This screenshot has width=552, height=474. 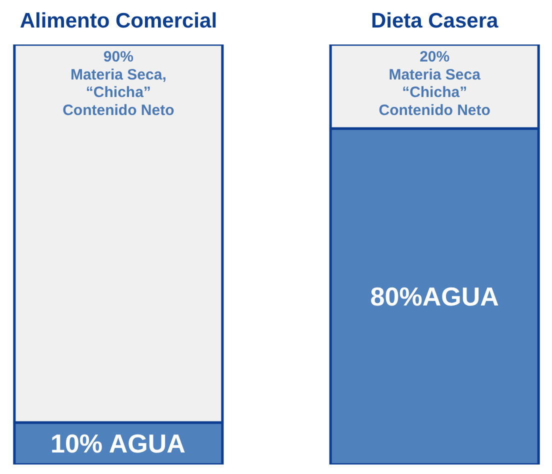 I want to click on data-label: 80%AGUA, so click(x=435, y=297).